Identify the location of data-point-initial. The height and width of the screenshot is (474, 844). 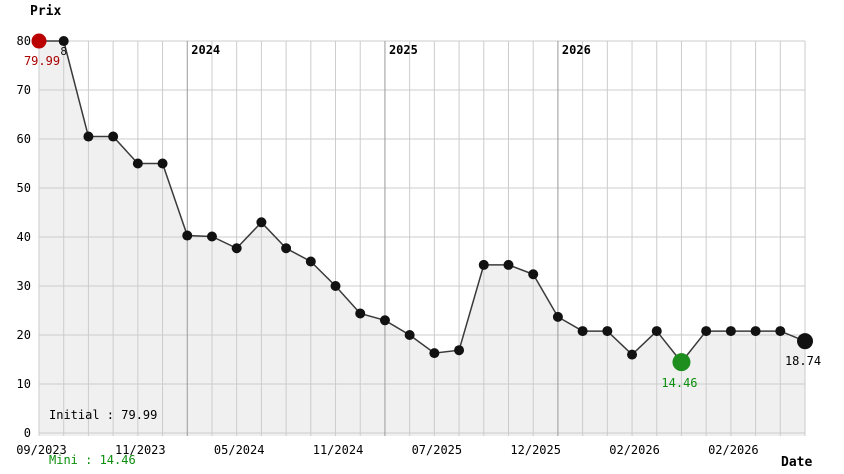
(39, 41).